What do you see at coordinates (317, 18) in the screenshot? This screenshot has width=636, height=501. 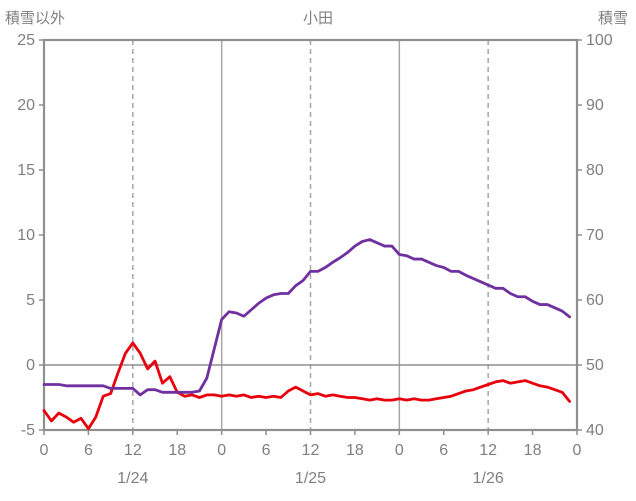 I see `chart-title: 小田` at bounding box center [317, 18].